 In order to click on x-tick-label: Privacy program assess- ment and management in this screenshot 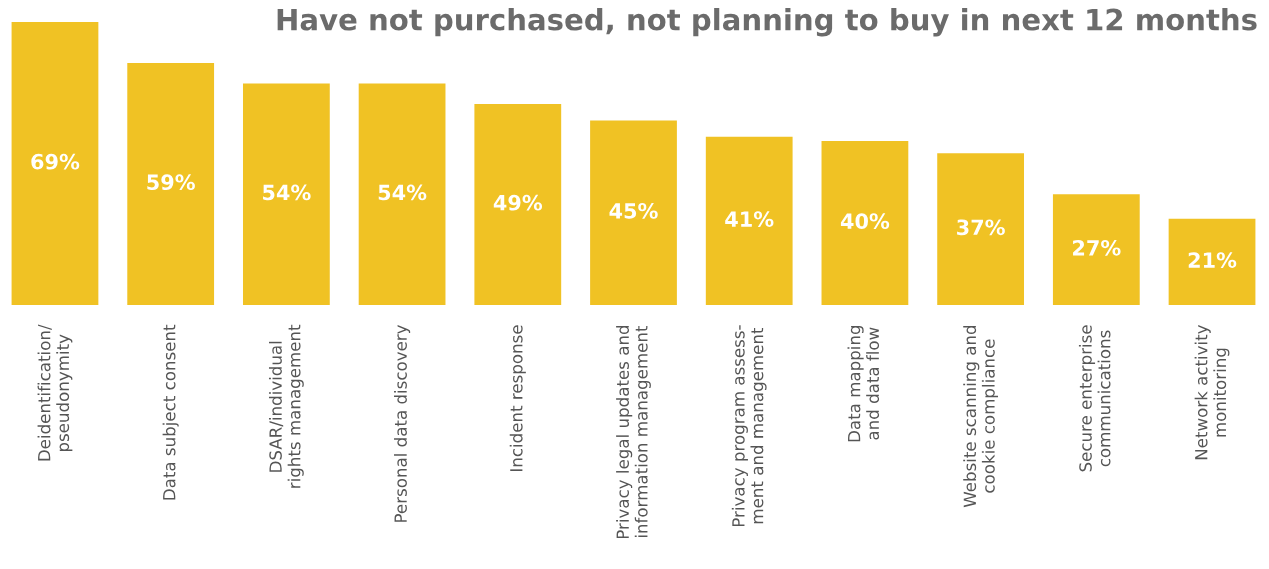, I will do `click(749, 426)`.